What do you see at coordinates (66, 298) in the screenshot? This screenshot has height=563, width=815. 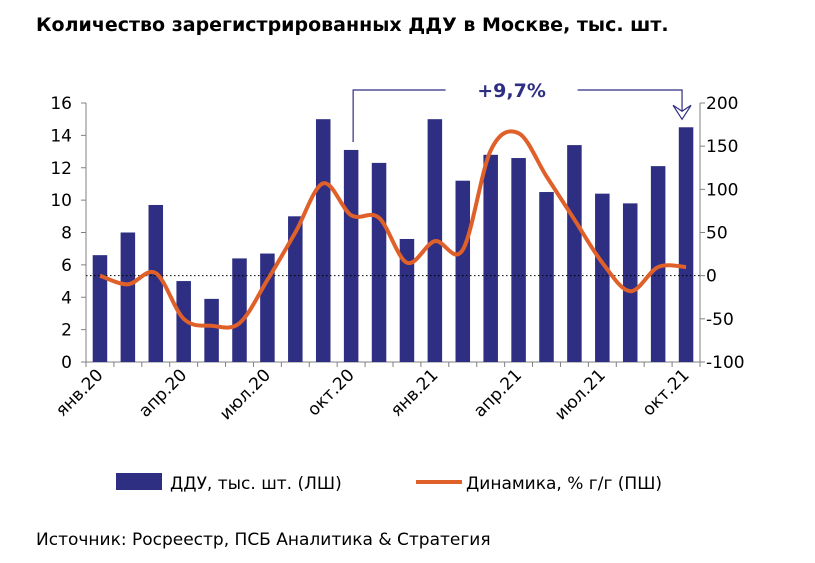 I see `y-left-tick-label: 4` at bounding box center [66, 298].